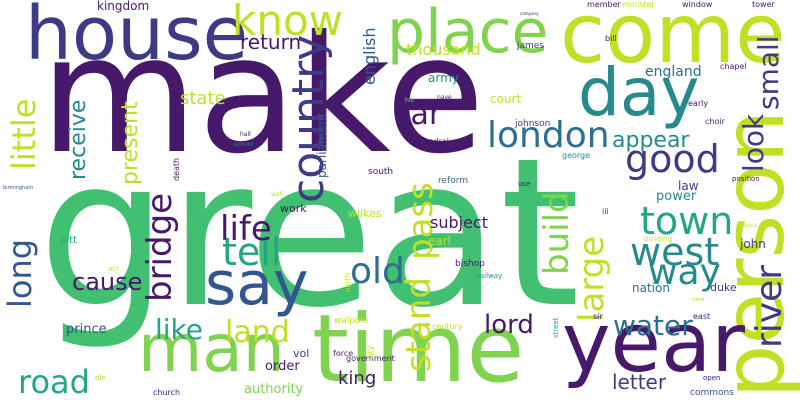  What do you see at coordinates (257, 332) in the screenshot?
I see `word-land: land` at bounding box center [257, 332].